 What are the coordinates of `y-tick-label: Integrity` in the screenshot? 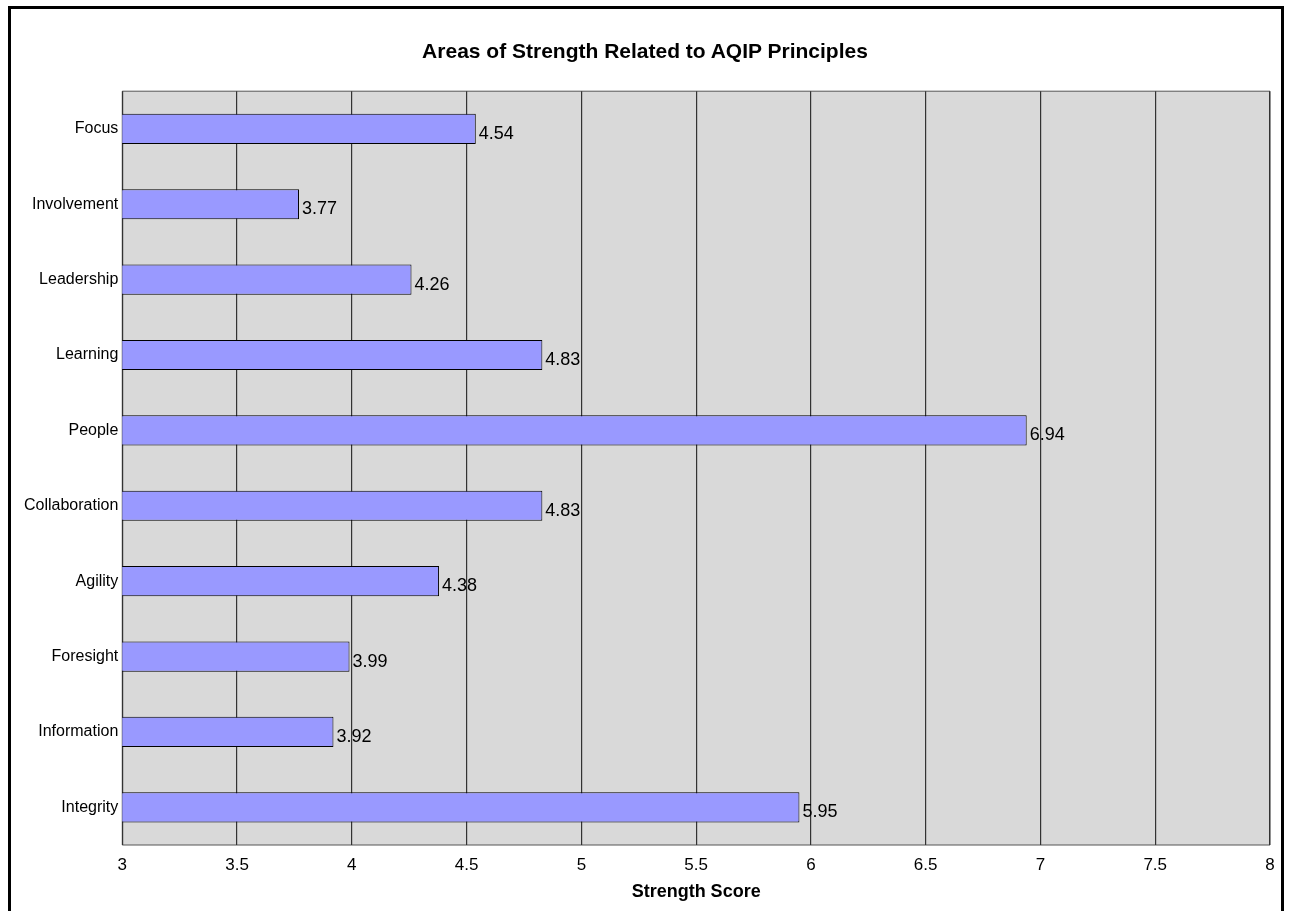 It's located at (90, 806).